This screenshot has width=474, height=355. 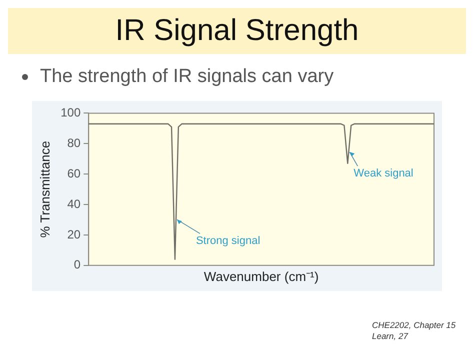 What do you see at coordinates (74, 173) in the screenshot?
I see `y-tick-label: 60` at bounding box center [74, 173].